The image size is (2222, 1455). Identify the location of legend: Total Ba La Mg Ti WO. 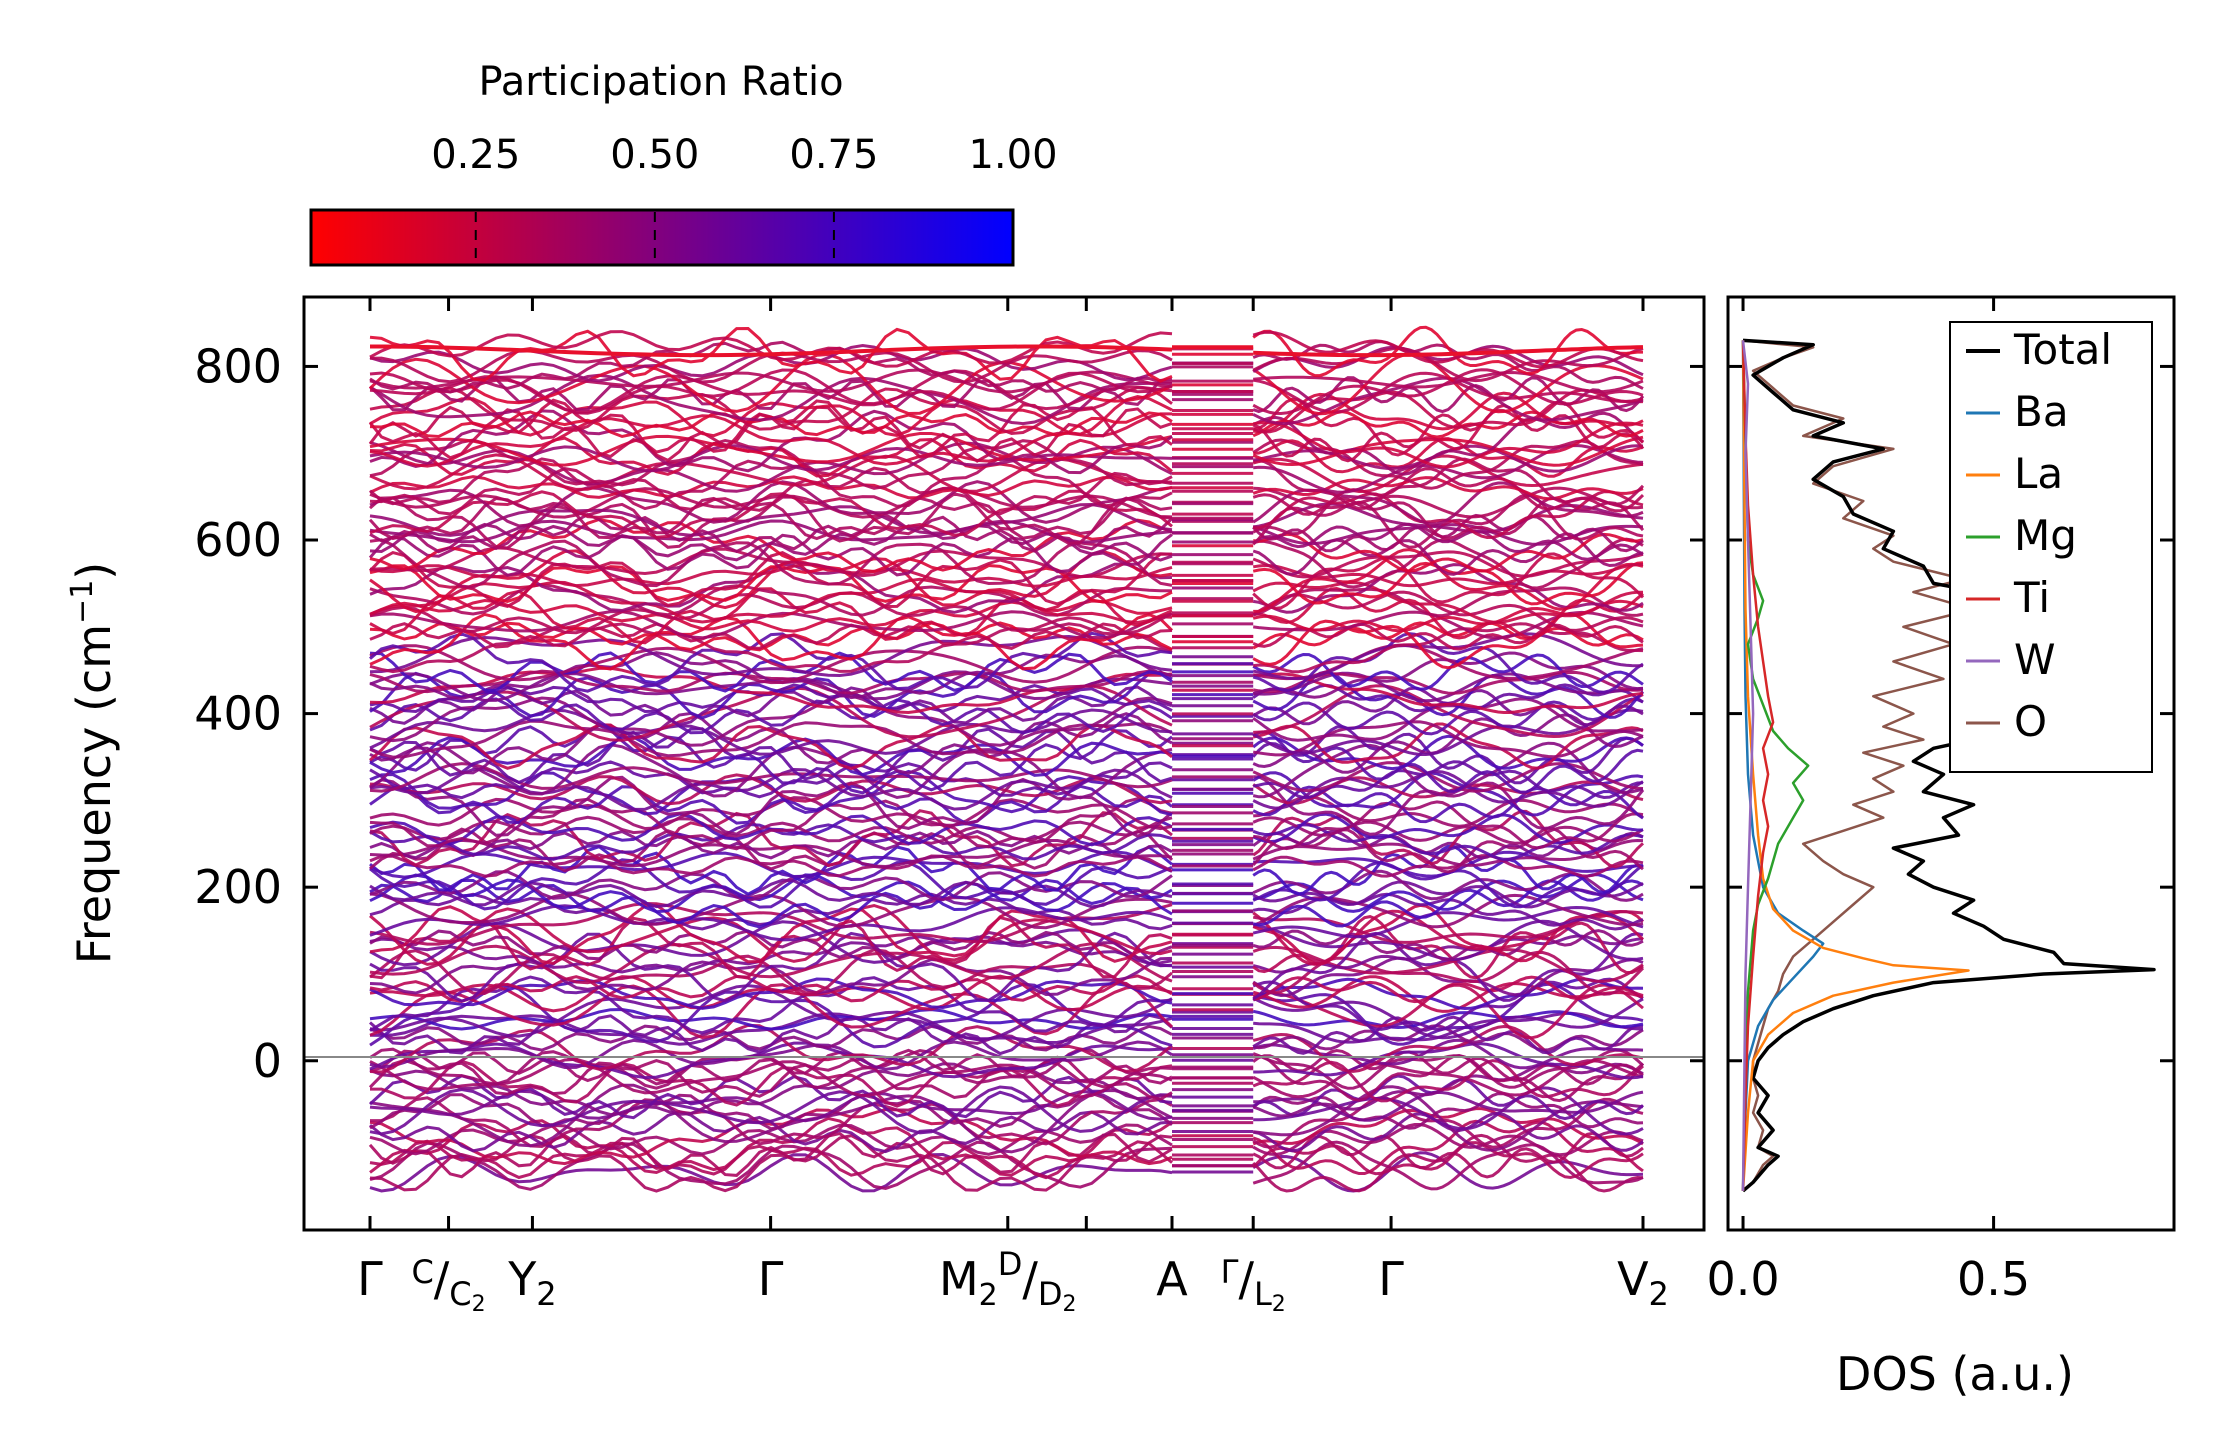
(2051, 547).